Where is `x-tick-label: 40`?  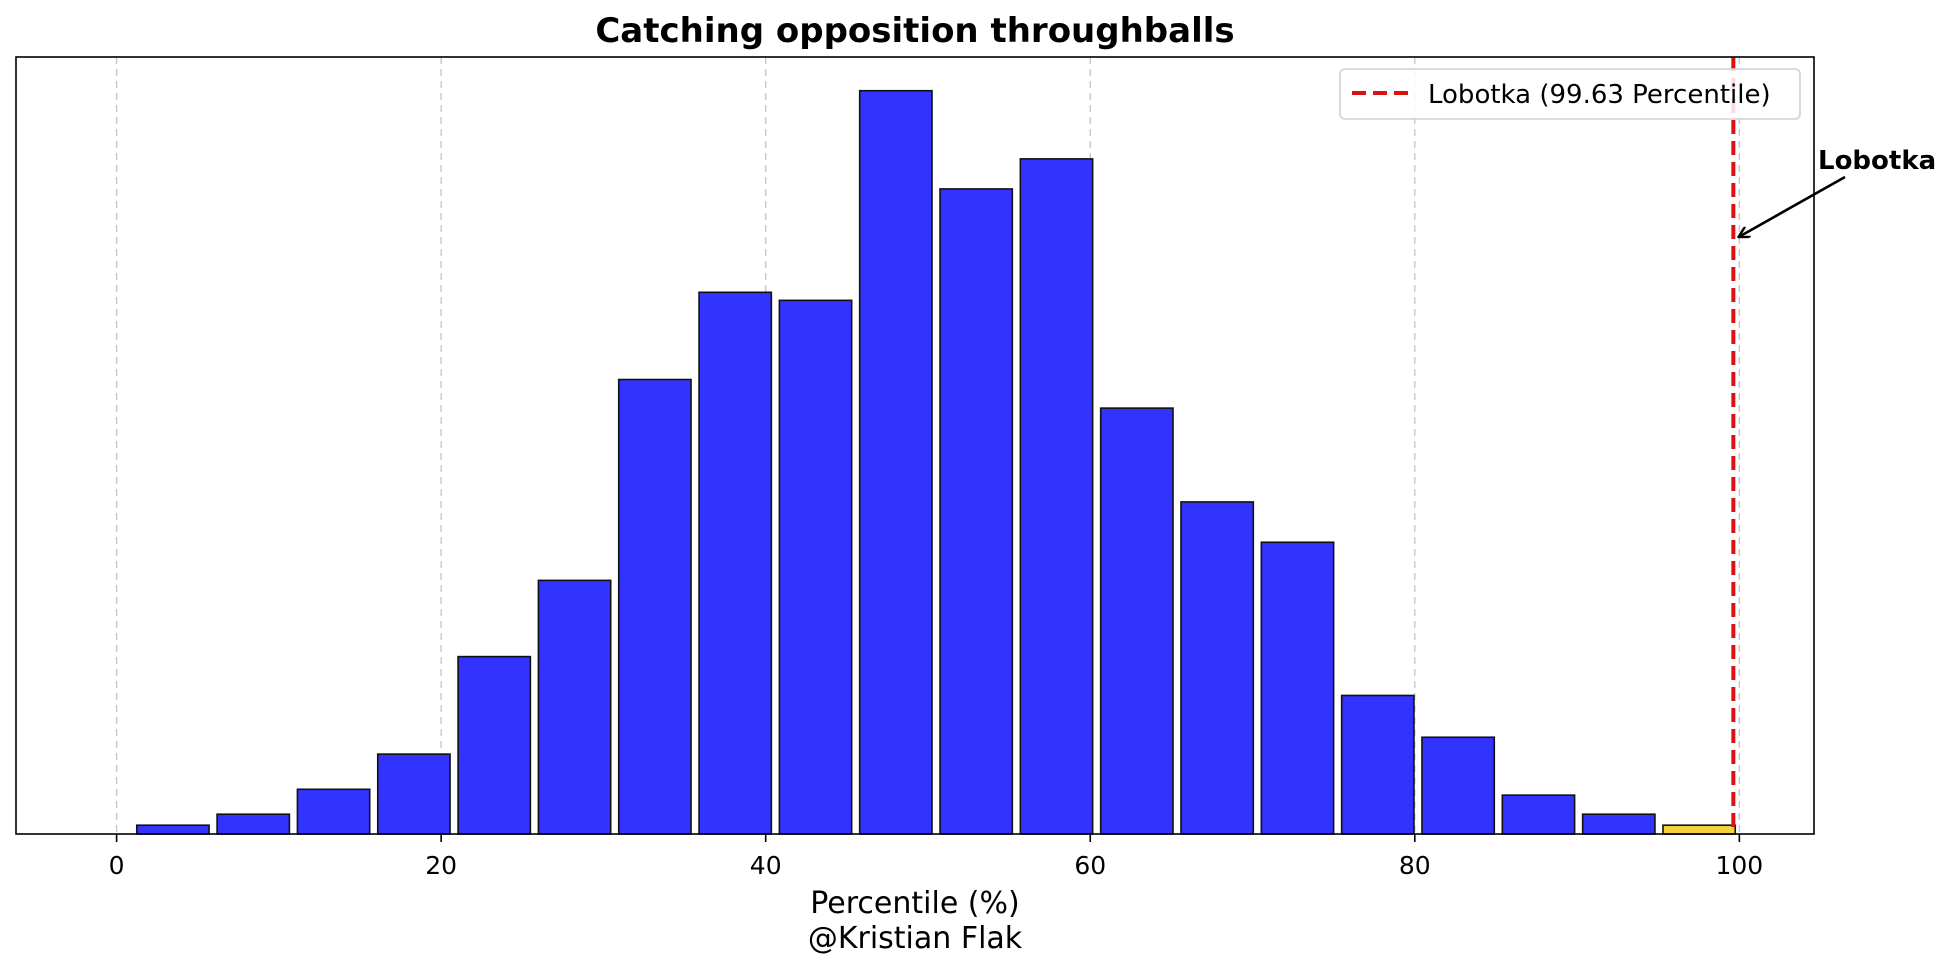
x-tick-label: 40 is located at coordinates (766, 865).